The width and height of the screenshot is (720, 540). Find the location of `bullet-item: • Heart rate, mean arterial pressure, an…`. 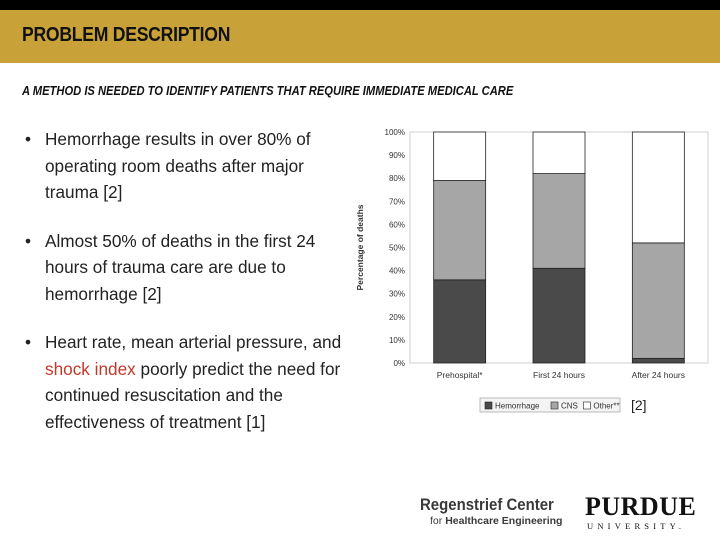

bullet-item: • Heart rate, mean arterial pressure, an… is located at coordinates (187, 382).